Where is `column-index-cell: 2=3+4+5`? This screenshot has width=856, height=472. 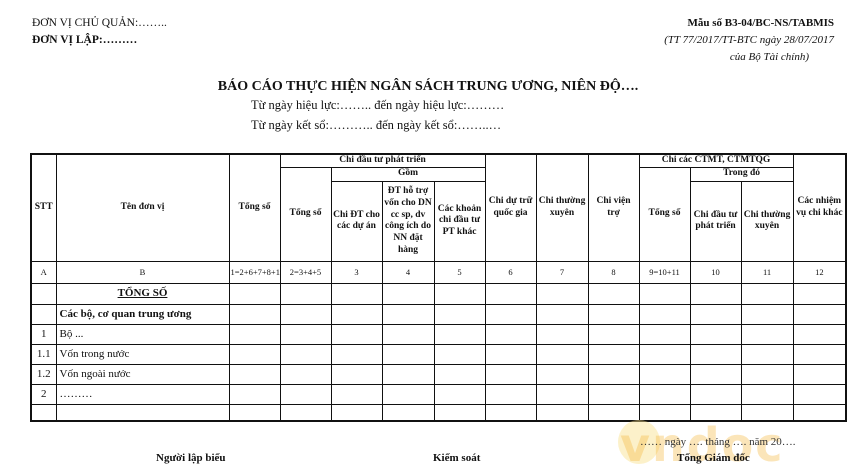 column-index-cell: 2=3+4+5 is located at coordinates (305, 272).